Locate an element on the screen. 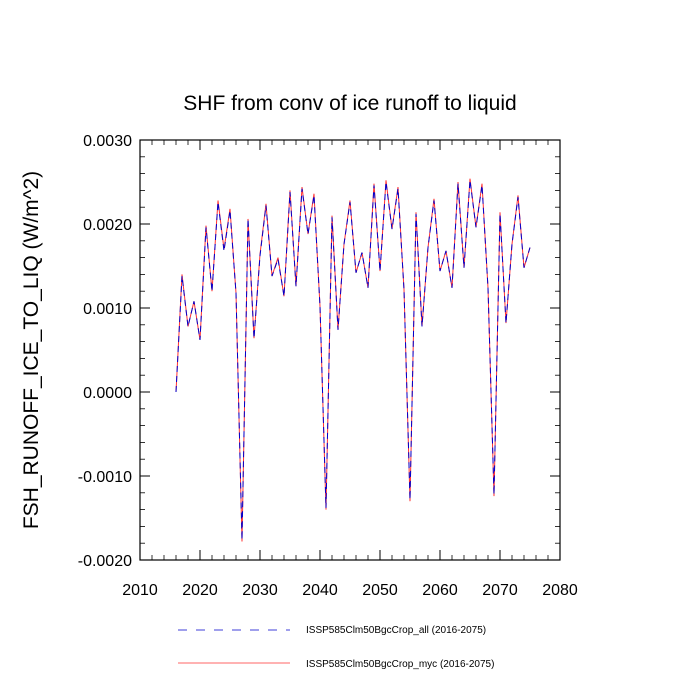 This screenshot has width=700, height=700. x-tick-label: 2050 is located at coordinates (380, 590).